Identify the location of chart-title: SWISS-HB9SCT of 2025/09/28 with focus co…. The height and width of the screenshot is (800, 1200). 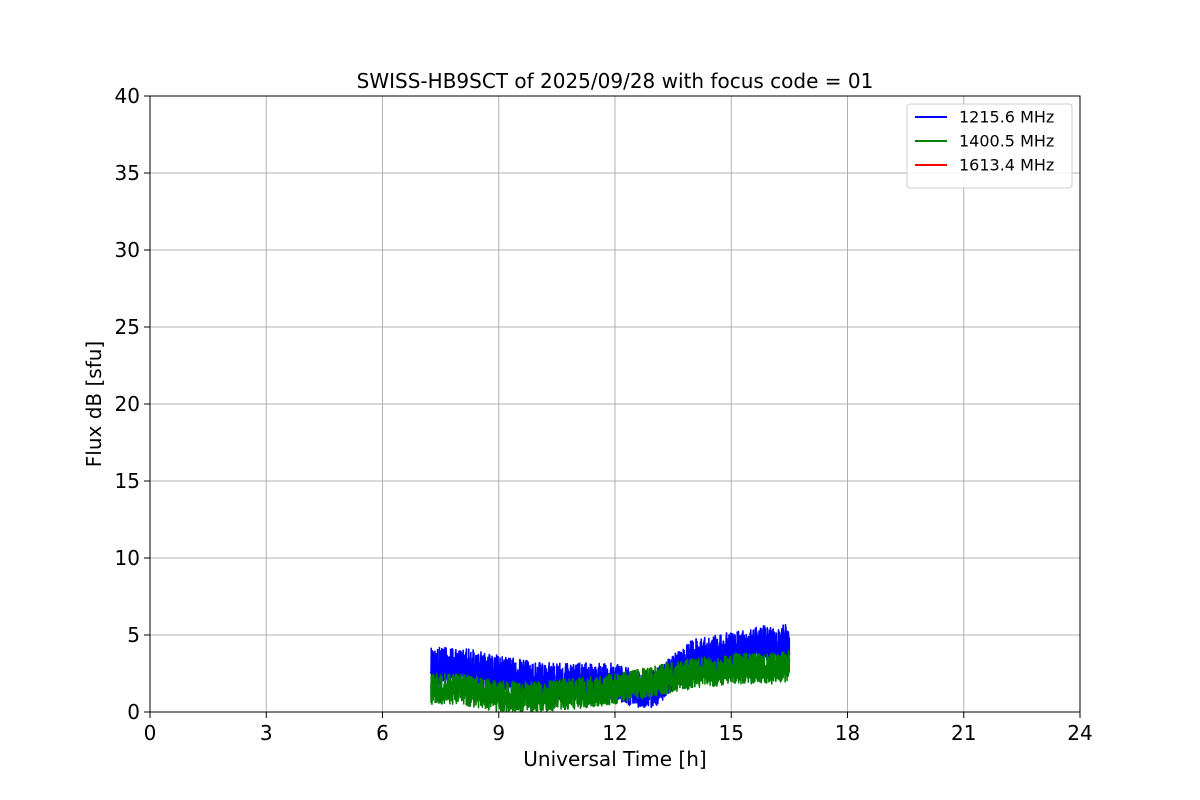
(615, 81).